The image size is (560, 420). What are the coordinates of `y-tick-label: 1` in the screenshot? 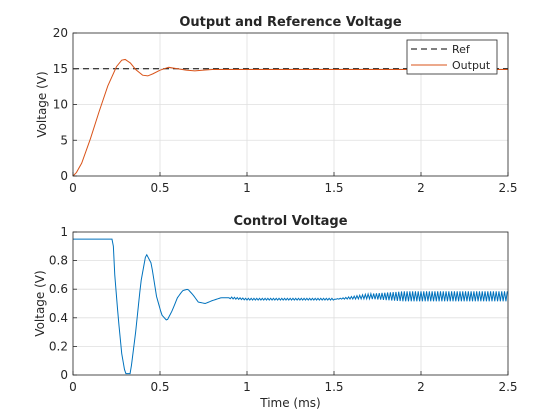 It's located at (64, 232).